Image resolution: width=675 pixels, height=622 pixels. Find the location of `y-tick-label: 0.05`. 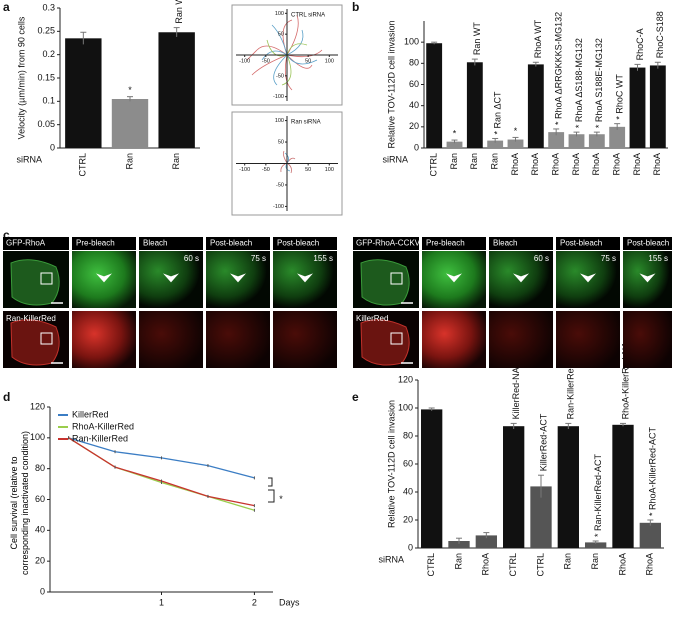

y-tick-label: 0.05 is located at coordinates (46, 124).